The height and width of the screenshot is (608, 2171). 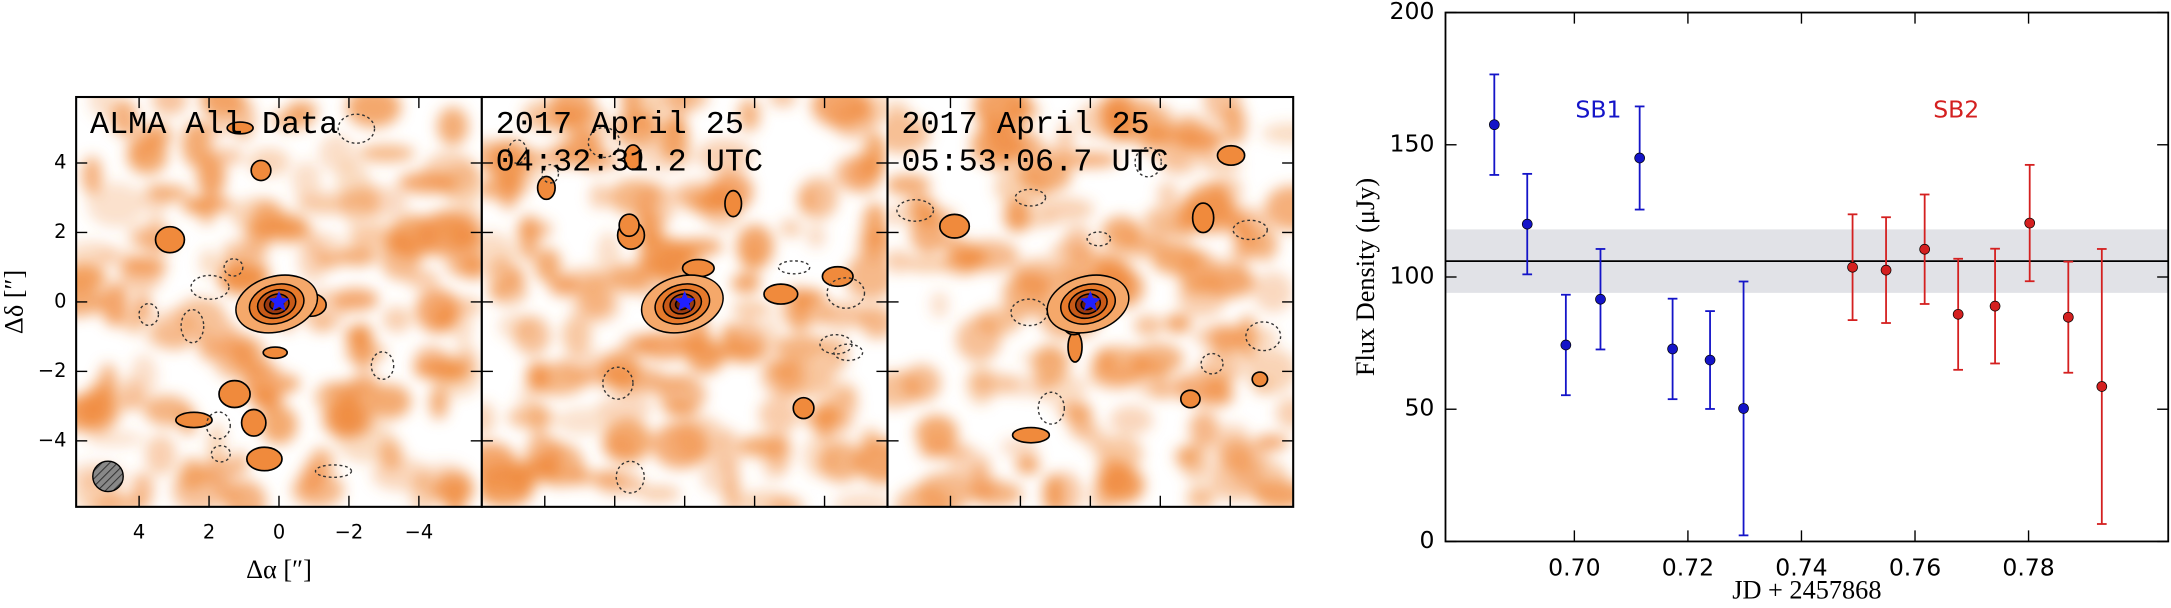 I want to click on panel-title: ALMA All Data, so click(x=214, y=124).